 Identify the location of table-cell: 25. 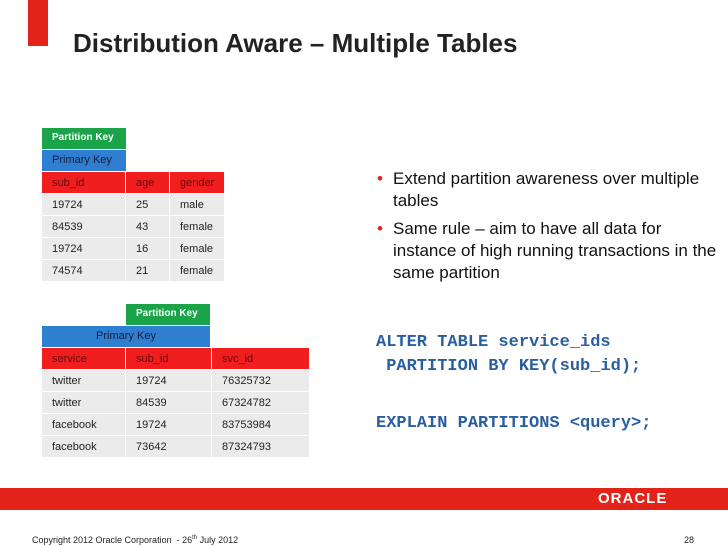
(148, 205).